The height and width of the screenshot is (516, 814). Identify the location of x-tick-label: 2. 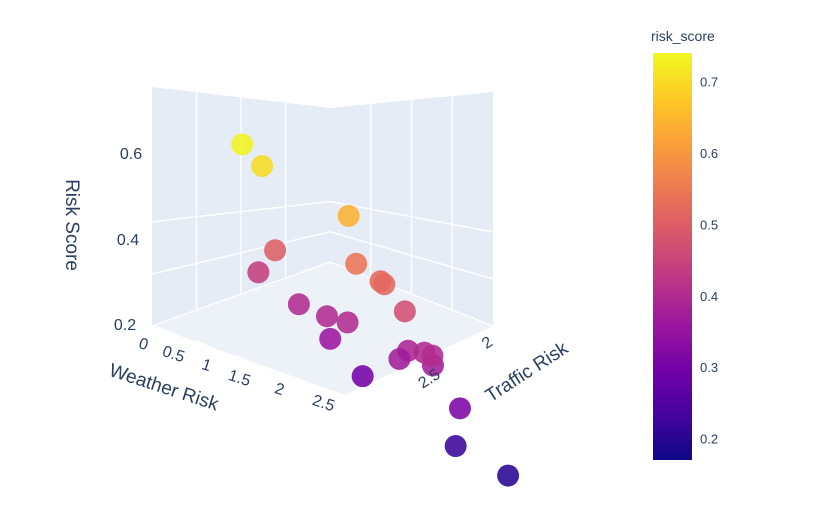
(280, 389).